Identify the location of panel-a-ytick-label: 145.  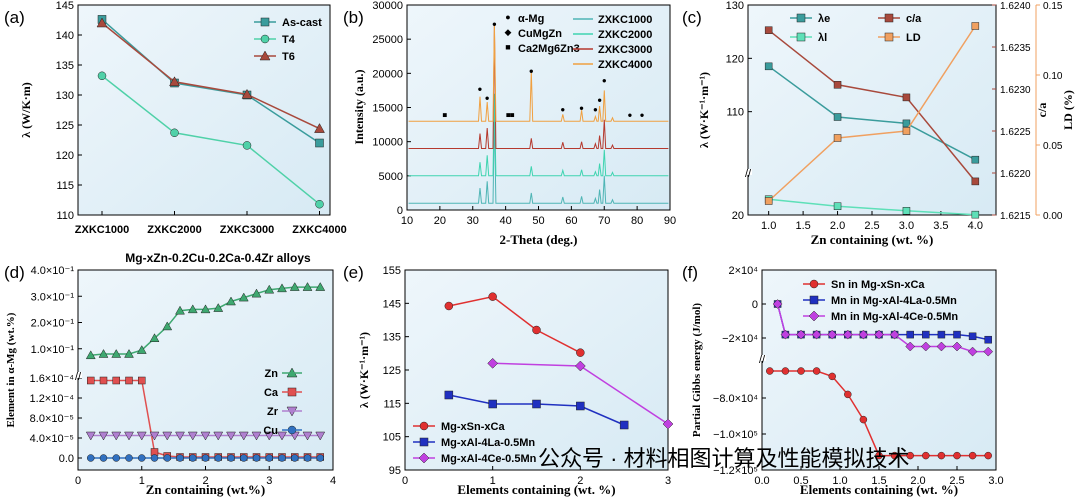
(65, 6).